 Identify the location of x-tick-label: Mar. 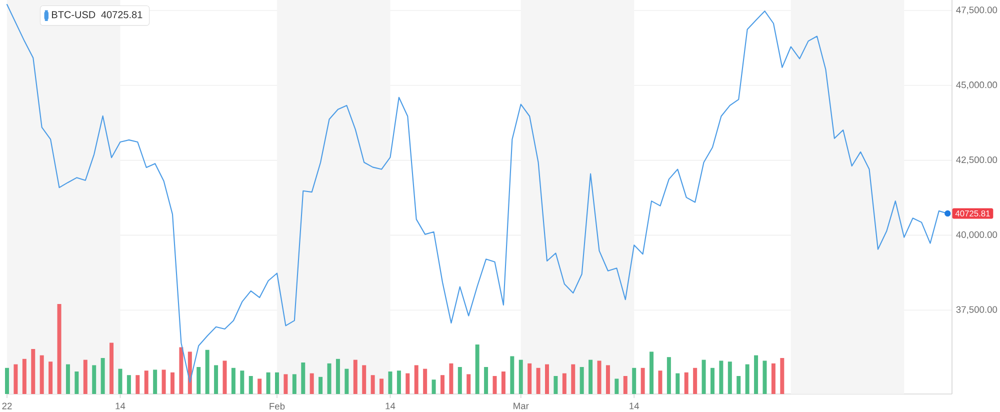
(521, 406).